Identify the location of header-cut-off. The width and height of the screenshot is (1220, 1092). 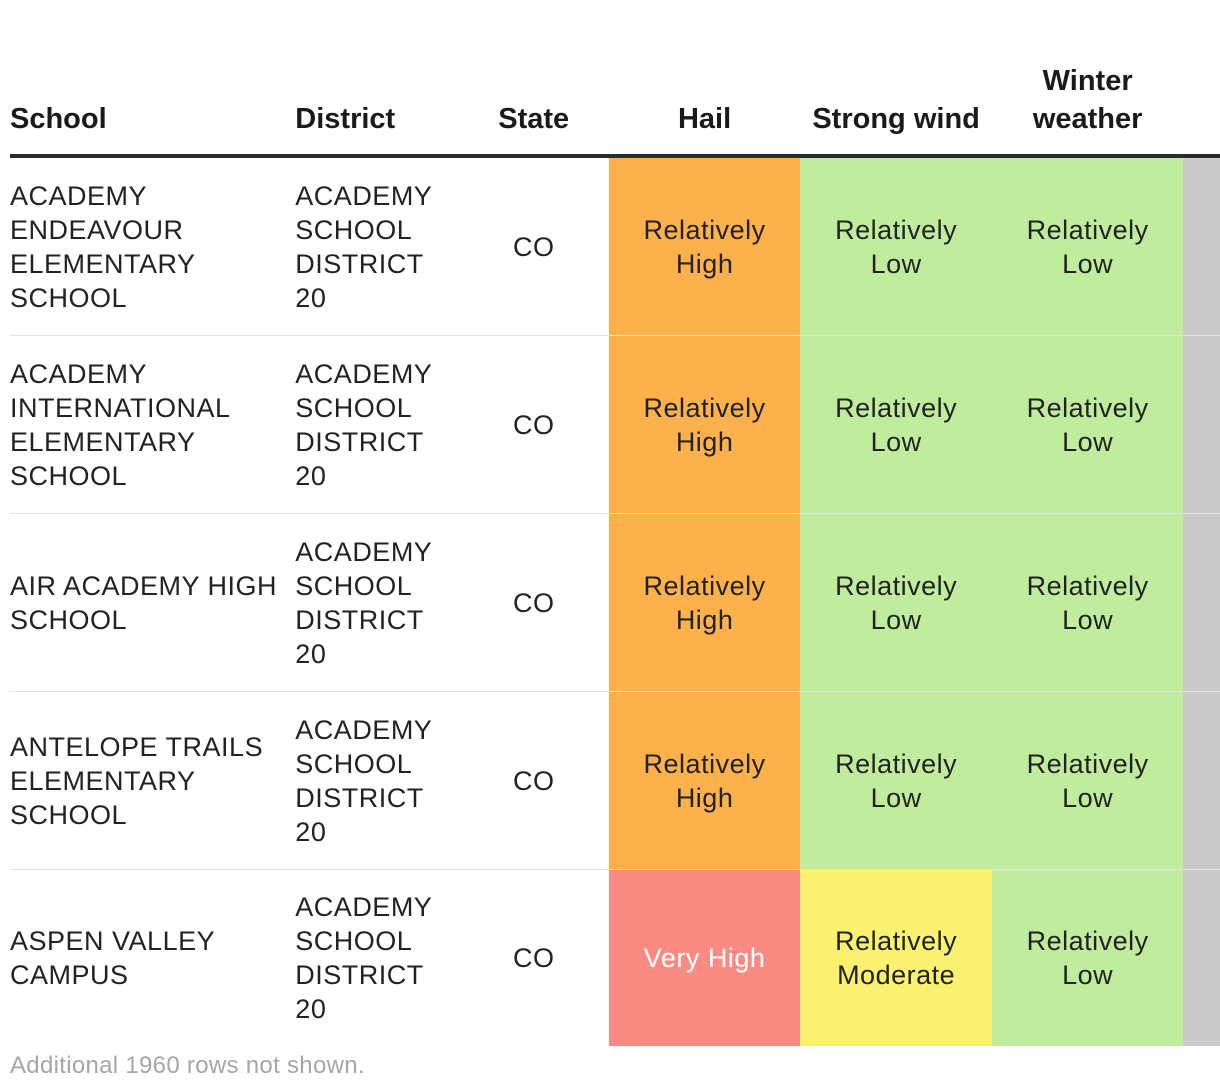
(1201, 79).